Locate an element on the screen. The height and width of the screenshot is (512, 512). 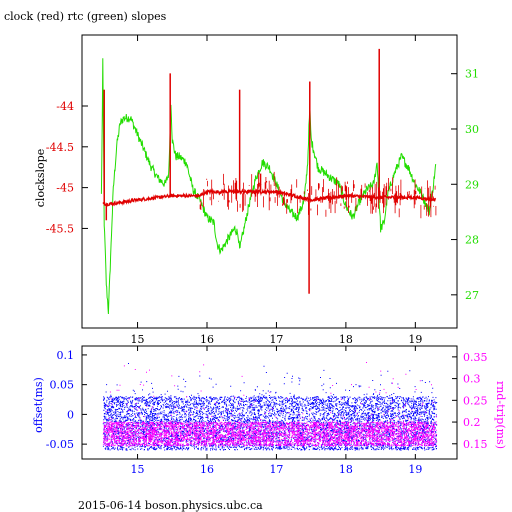
offset-rndtrip-points is located at coordinates (270, 406).